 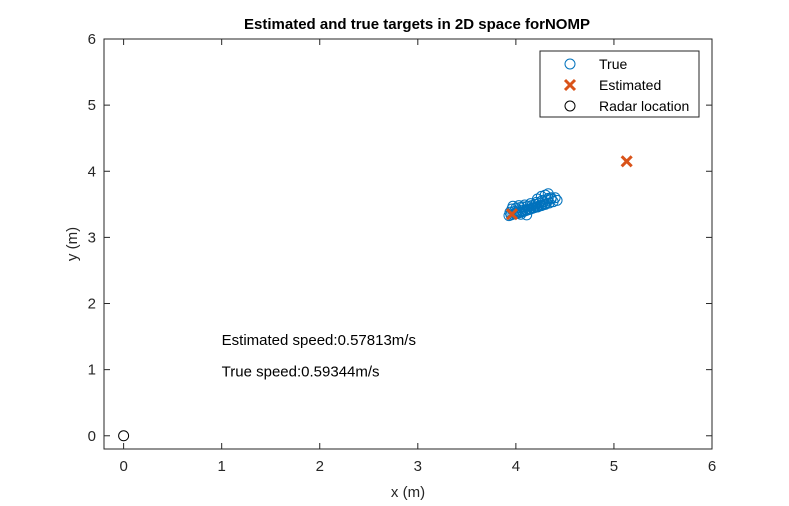 What do you see at coordinates (301, 372) in the screenshot?
I see `annotation-true-speed: True speed:0.59344m/s` at bounding box center [301, 372].